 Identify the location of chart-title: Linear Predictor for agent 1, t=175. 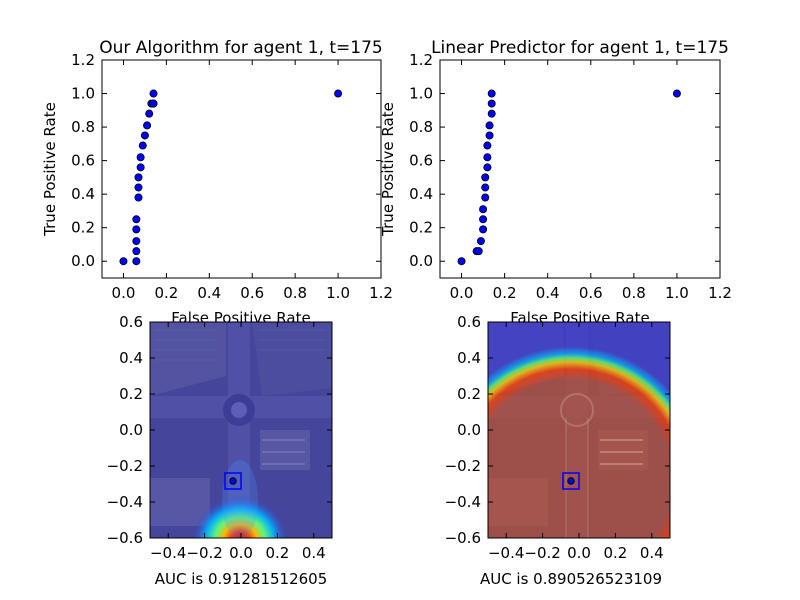
(580, 48).